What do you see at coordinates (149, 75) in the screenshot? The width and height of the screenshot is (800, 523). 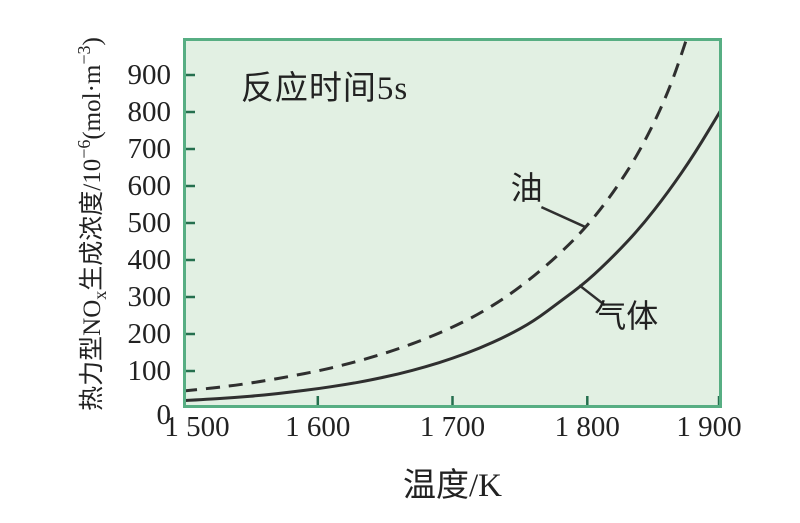 I see `y-tick-label-900: 900` at bounding box center [149, 75].